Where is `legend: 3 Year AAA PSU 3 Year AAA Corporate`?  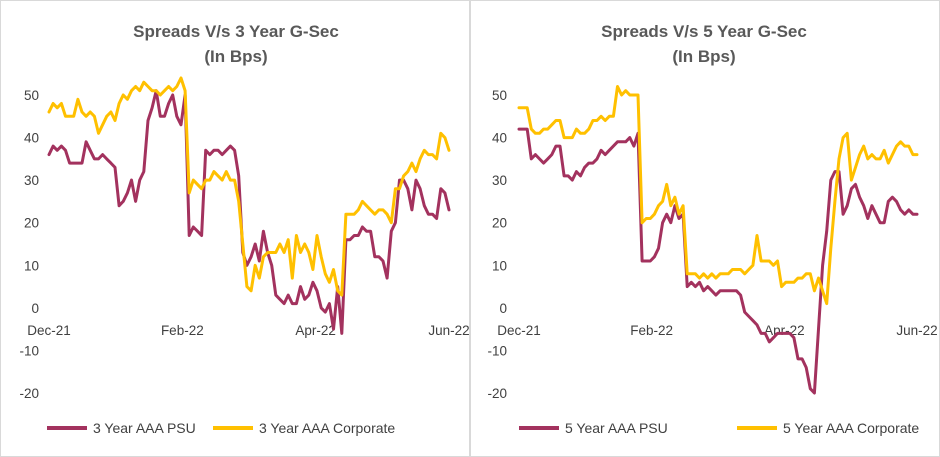
legend: 3 Year AAA PSU 3 Year AAA Corporate is located at coordinates (221, 428).